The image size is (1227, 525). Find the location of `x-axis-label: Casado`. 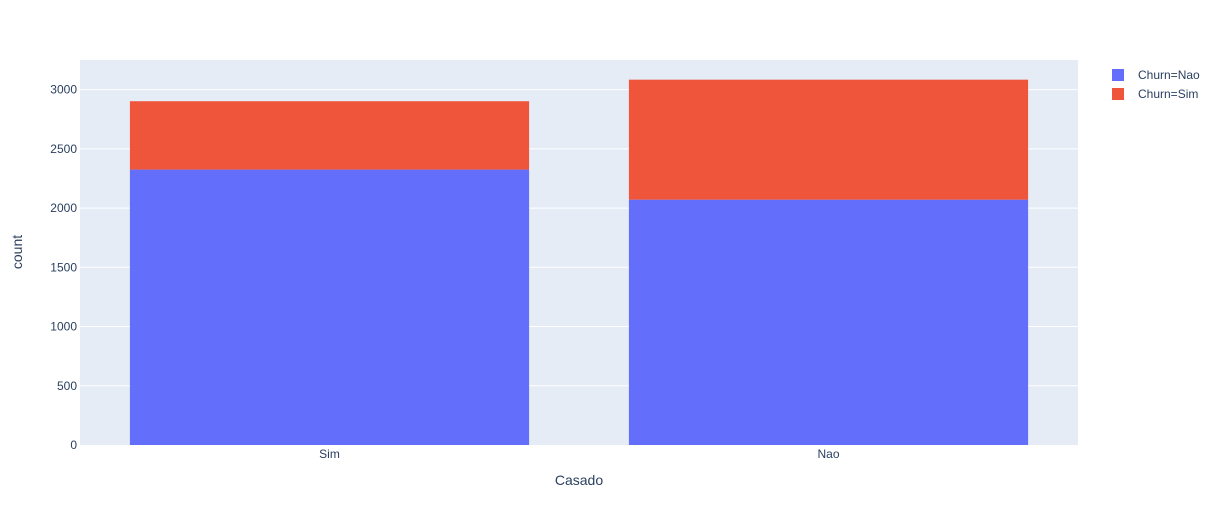

x-axis-label: Casado is located at coordinates (579, 480).